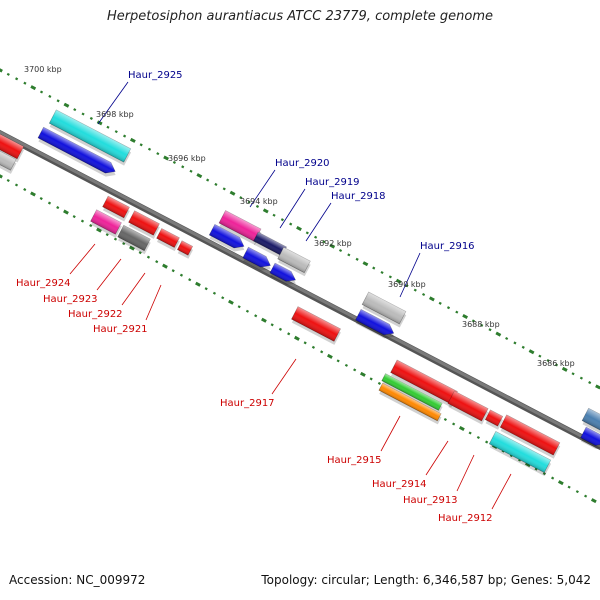  I want to click on gene-label: Haur_2921, so click(120, 329).